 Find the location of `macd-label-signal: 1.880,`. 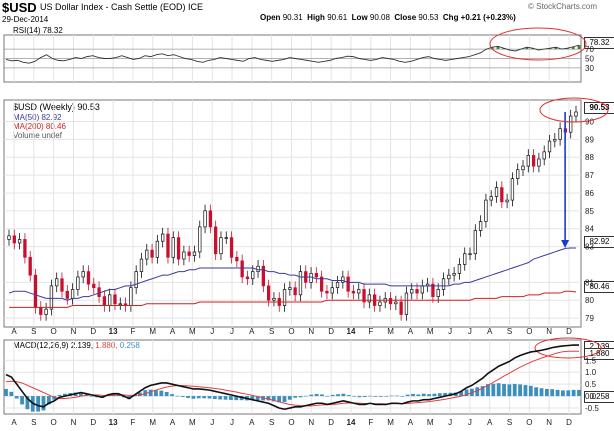

macd-label-signal: 1.880, is located at coordinates (106, 345).